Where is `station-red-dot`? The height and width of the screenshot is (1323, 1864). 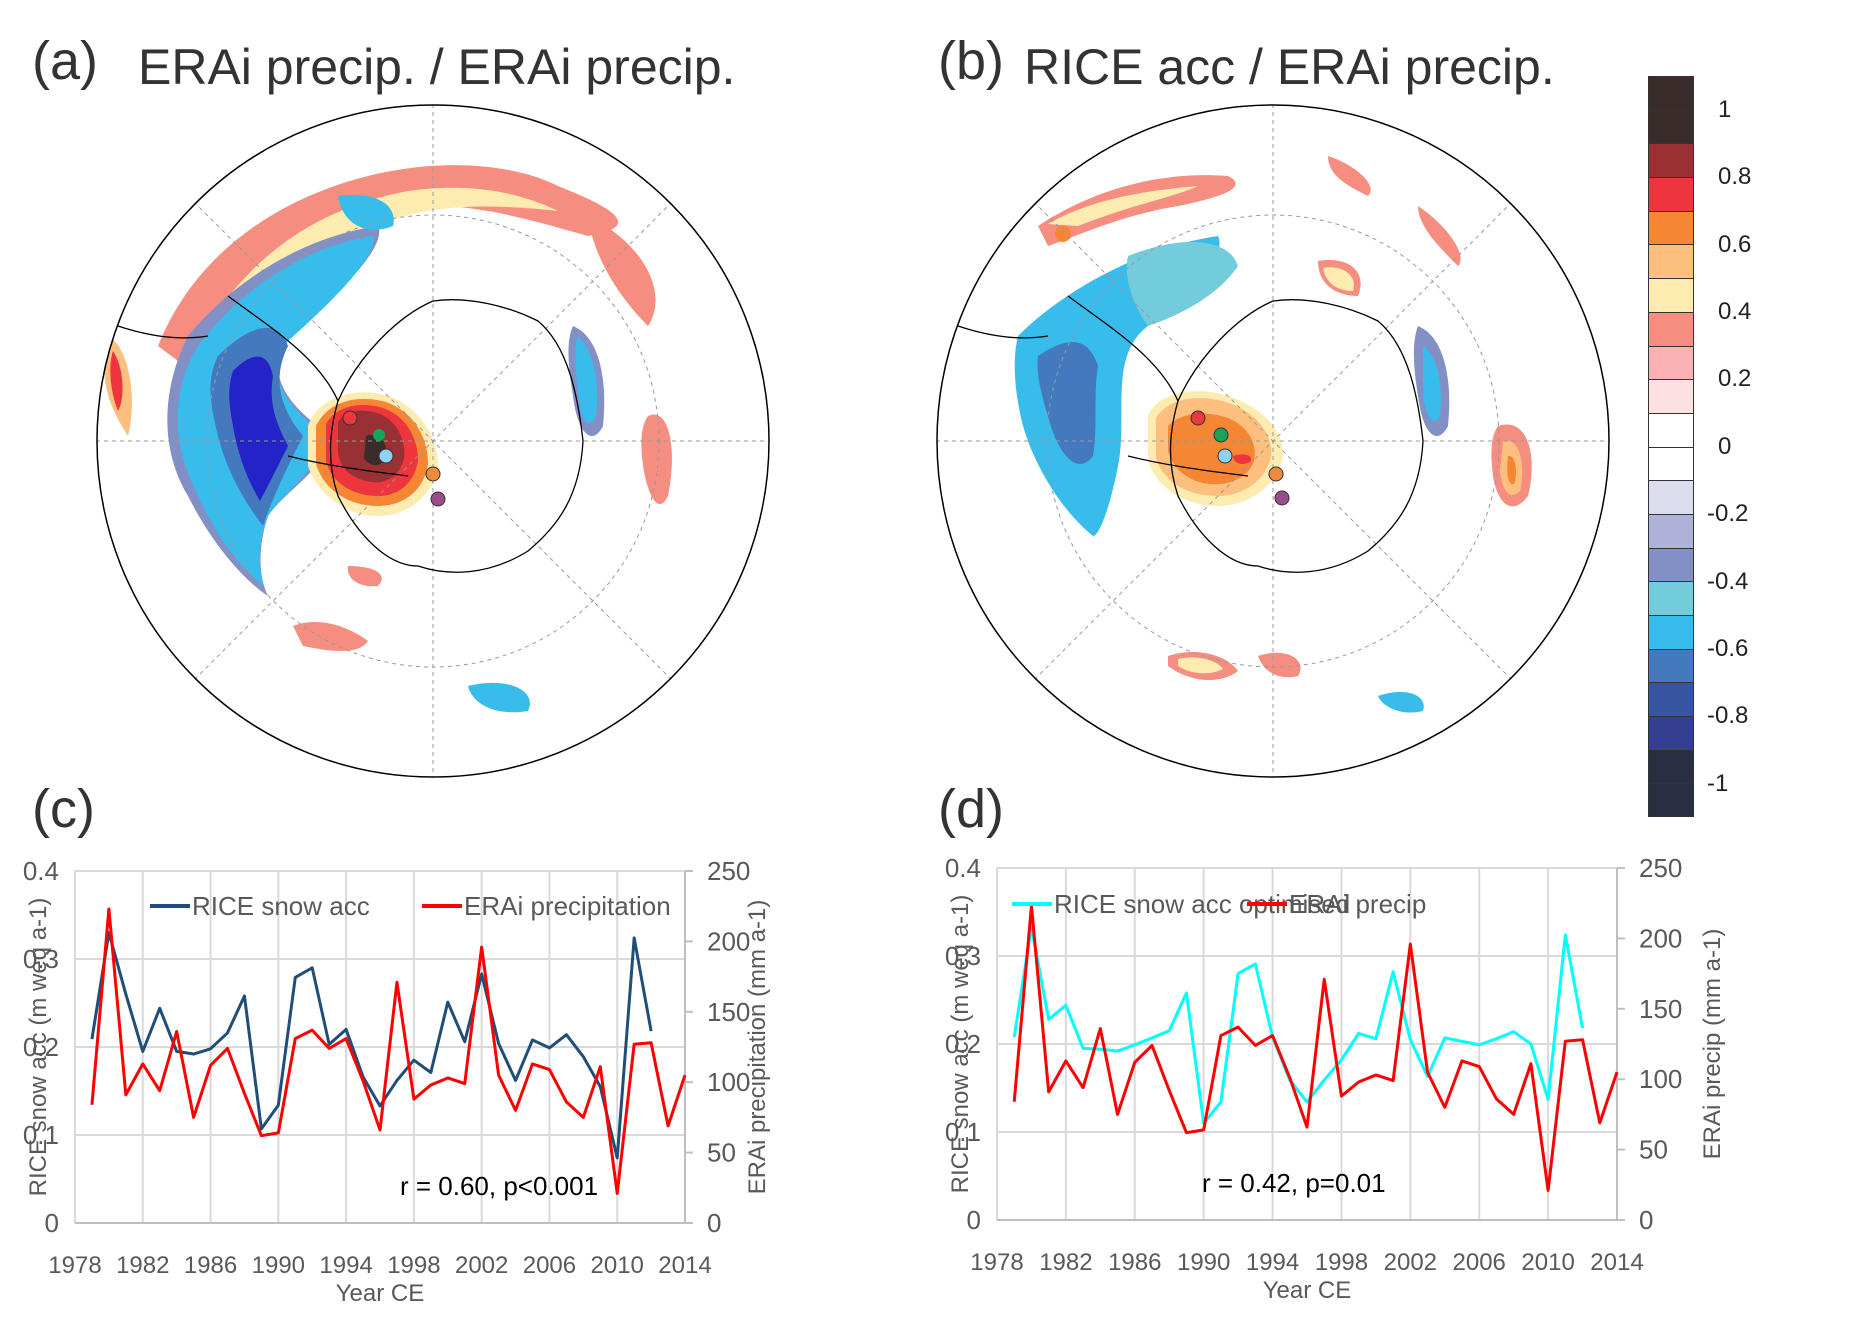
station-red-dot is located at coordinates (1198, 418).